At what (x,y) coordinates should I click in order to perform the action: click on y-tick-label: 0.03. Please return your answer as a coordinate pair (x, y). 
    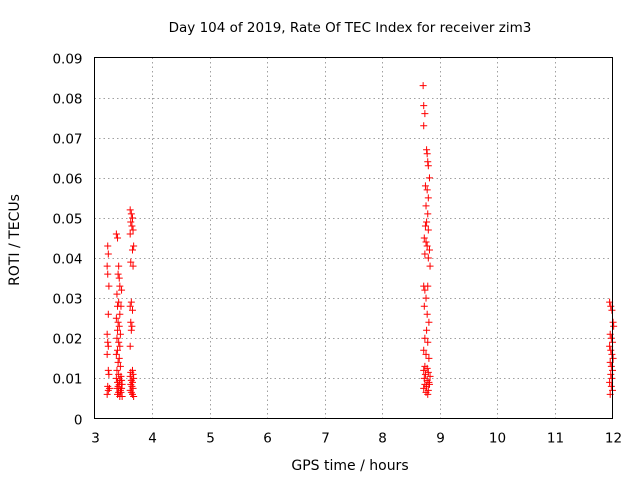
    Looking at the image, I should click on (67, 300).